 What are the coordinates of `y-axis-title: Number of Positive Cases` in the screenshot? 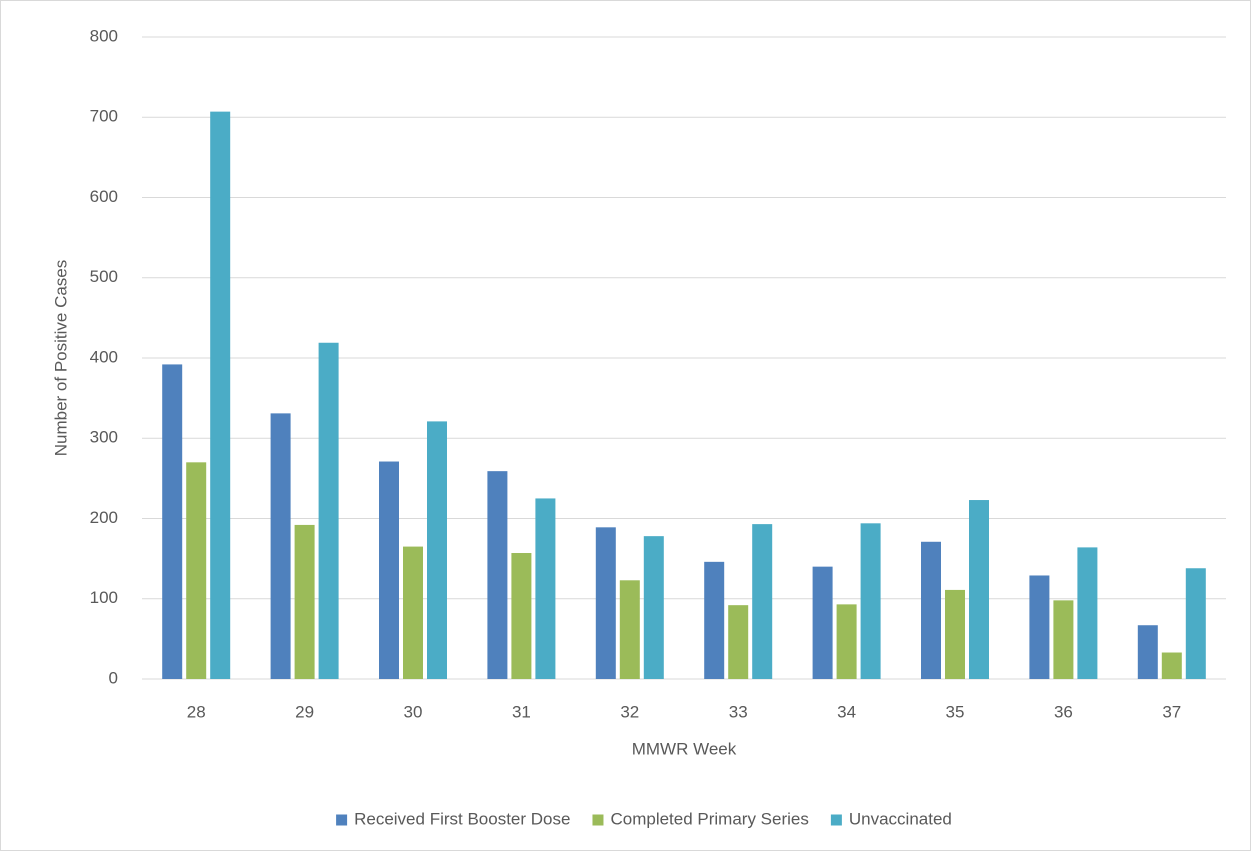 It's located at (60, 358).